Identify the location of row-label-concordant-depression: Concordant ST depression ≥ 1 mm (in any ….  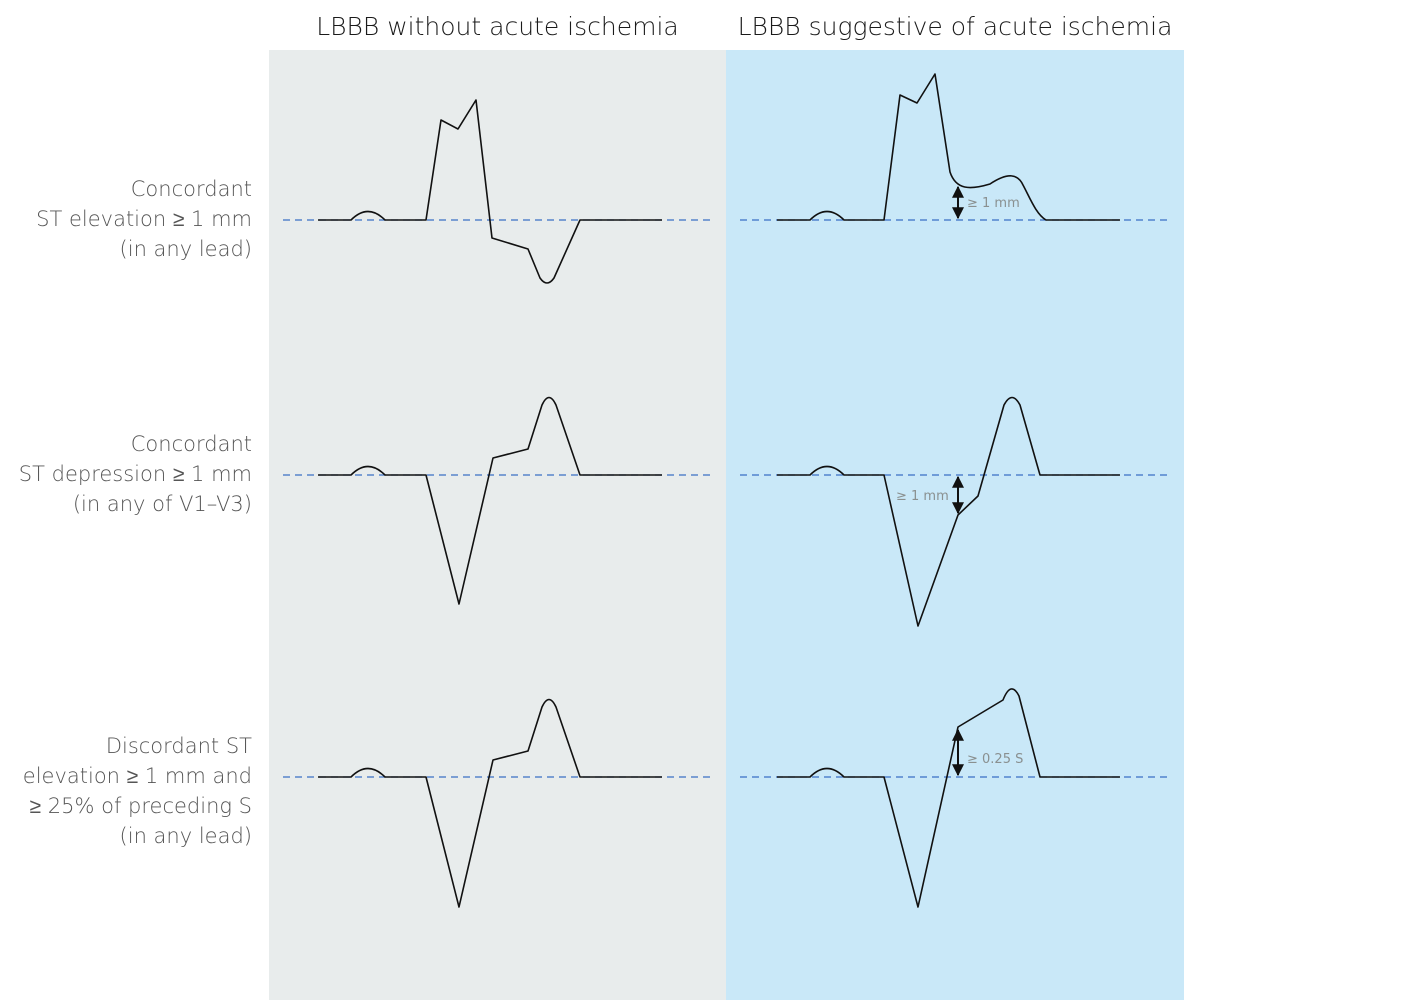
(126, 474).